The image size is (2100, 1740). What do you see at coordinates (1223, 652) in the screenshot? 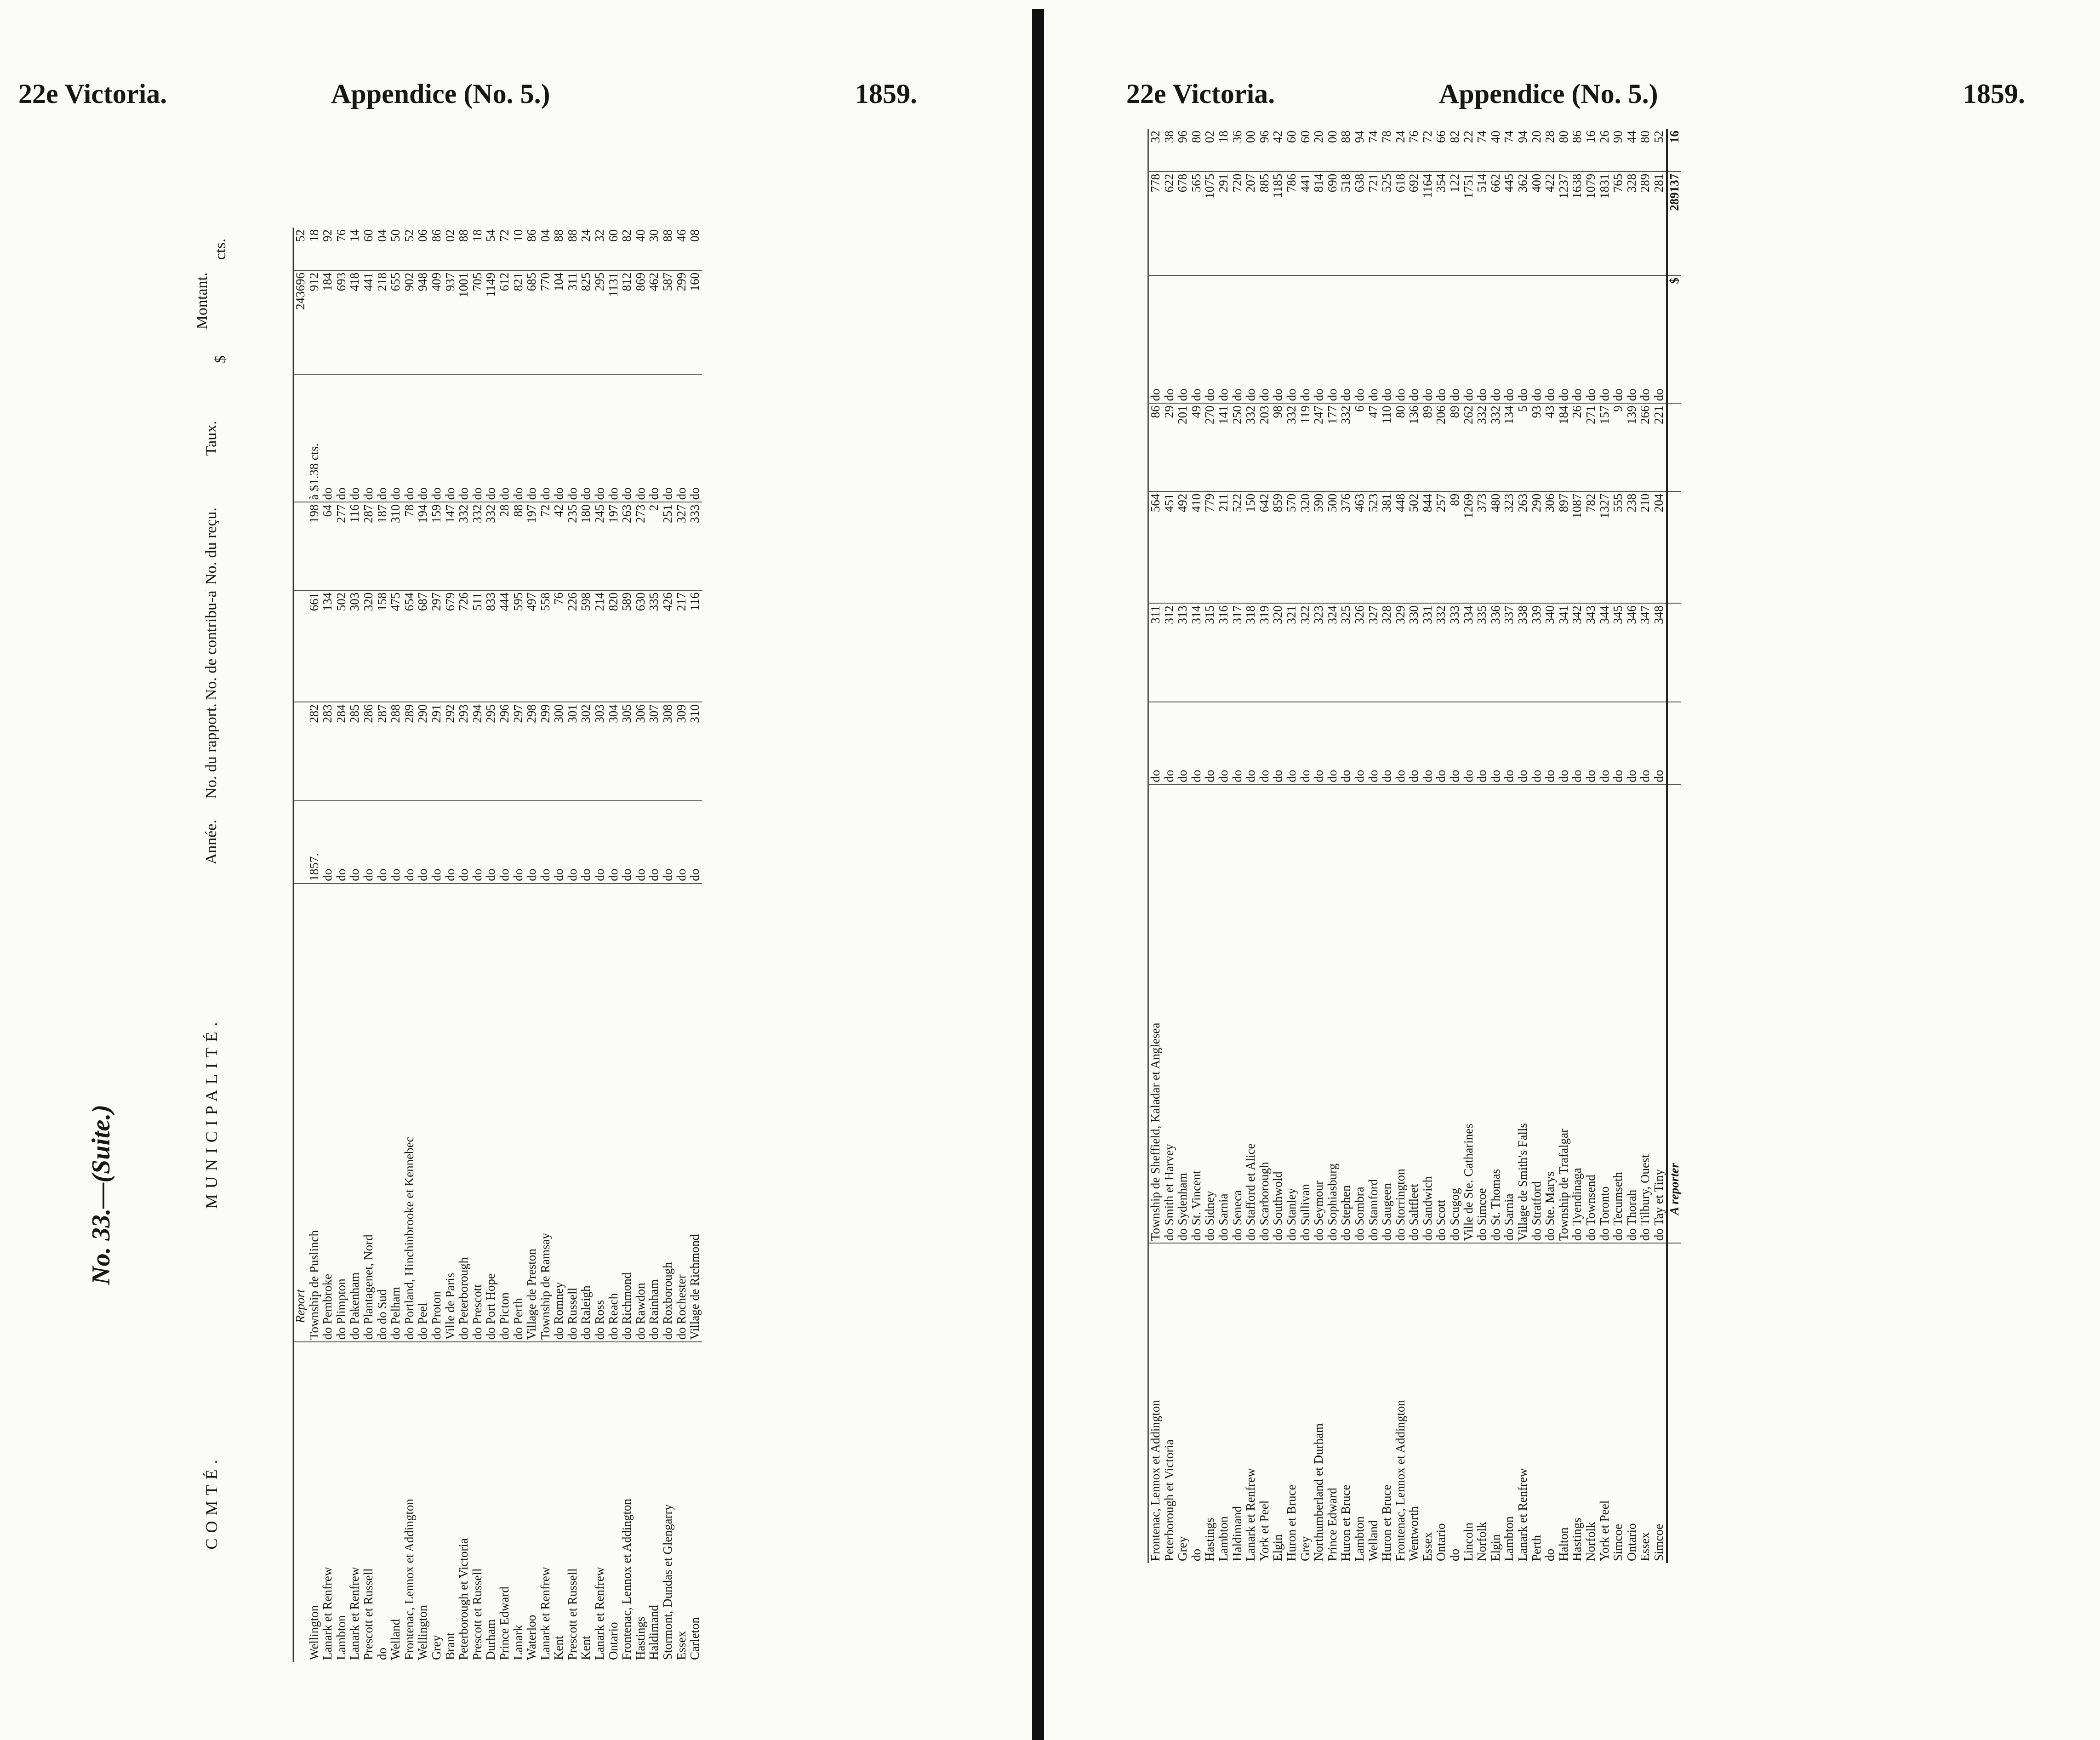
I see `cell-no-rapport: 316` at bounding box center [1223, 652].